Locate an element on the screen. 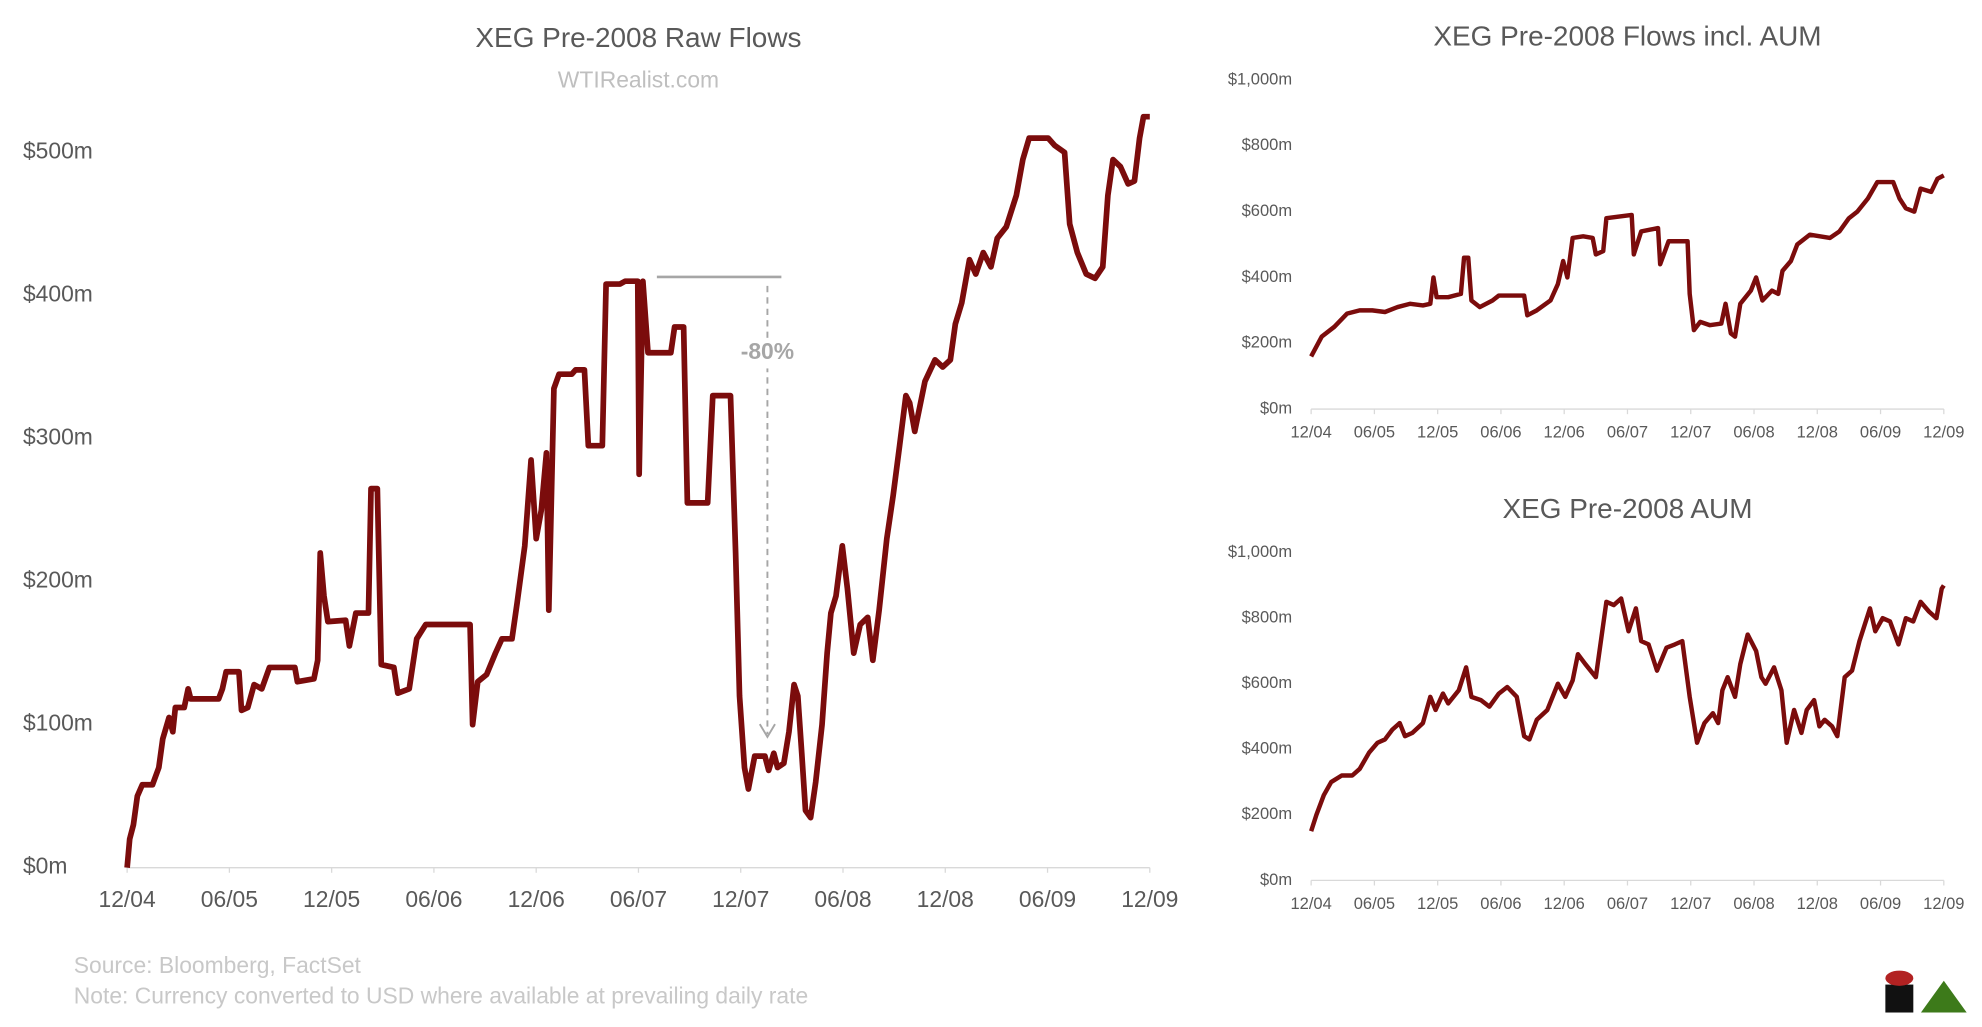 The height and width of the screenshot is (1027, 1982). logo-hat is located at coordinates (1899, 978).